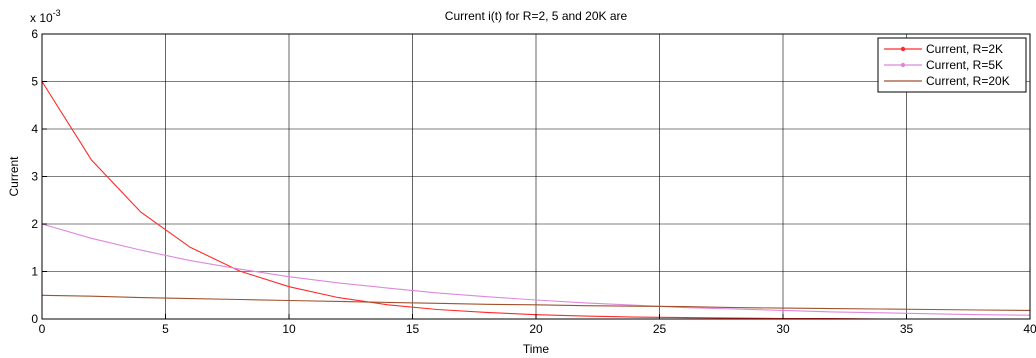 This screenshot has height=358, width=1036. What do you see at coordinates (57, 13) in the screenshot?
I see `y-axis-exponent-power: -3` at bounding box center [57, 13].